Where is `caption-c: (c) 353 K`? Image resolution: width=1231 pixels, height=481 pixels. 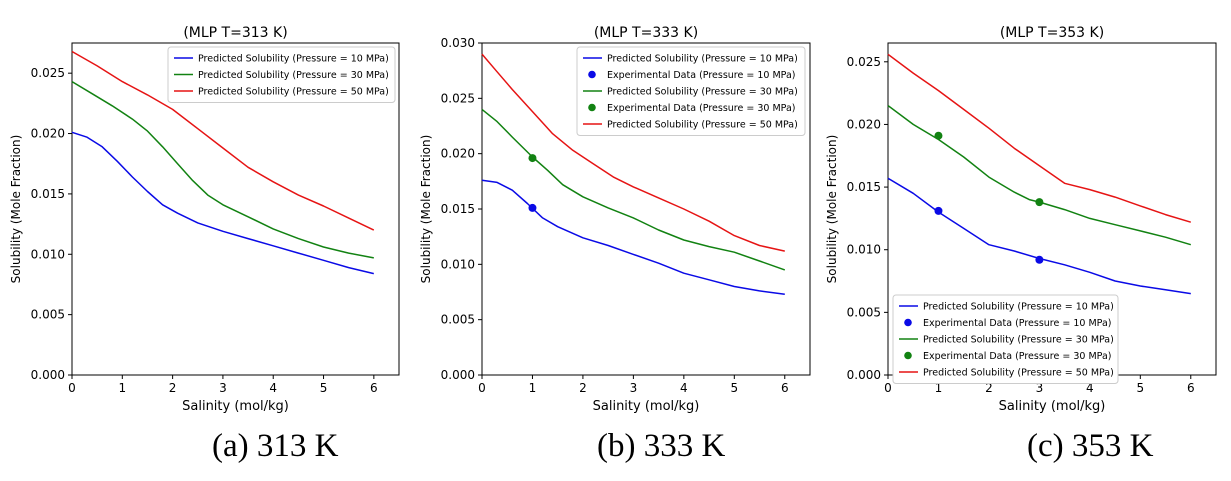 caption-c: (c) 353 K is located at coordinates (1090, 446).